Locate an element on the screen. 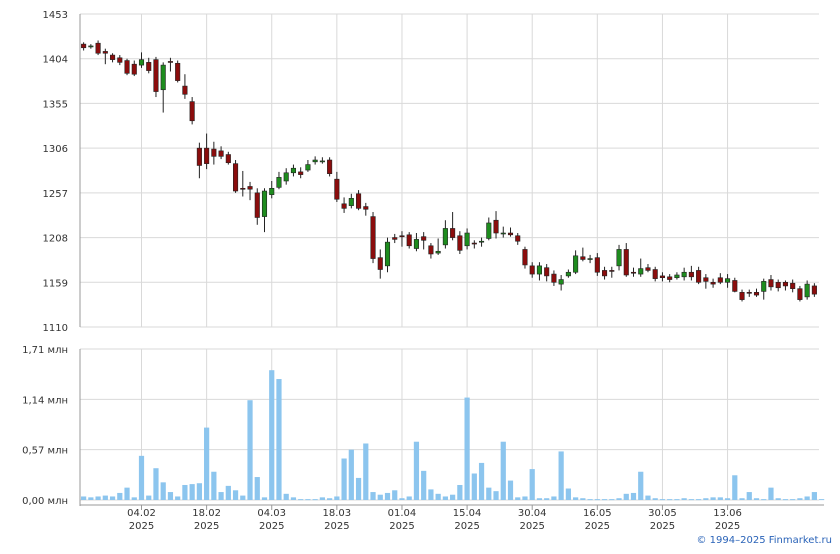 The width and height of the screenshot is (840, 554). x-tick-date: 30.05 is located at coordinates (662, 513).